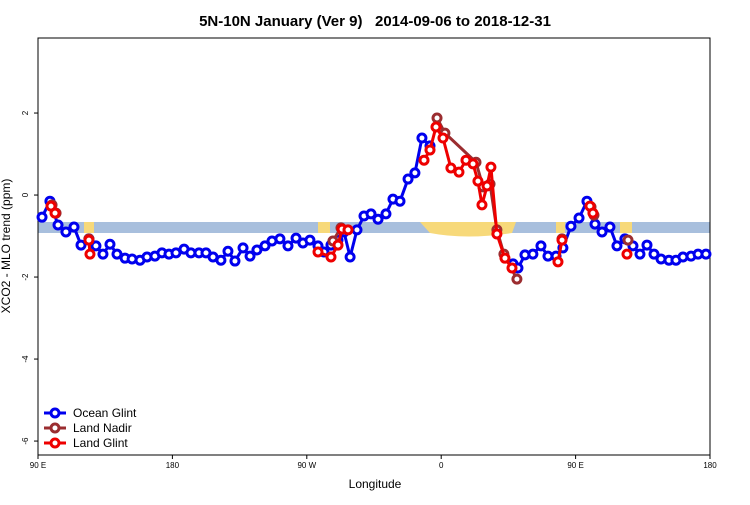  What do you see at coordinates (100, 443) in the screenshot?
I see `legend-label: Land Glint` at bounding box center [100, 443].